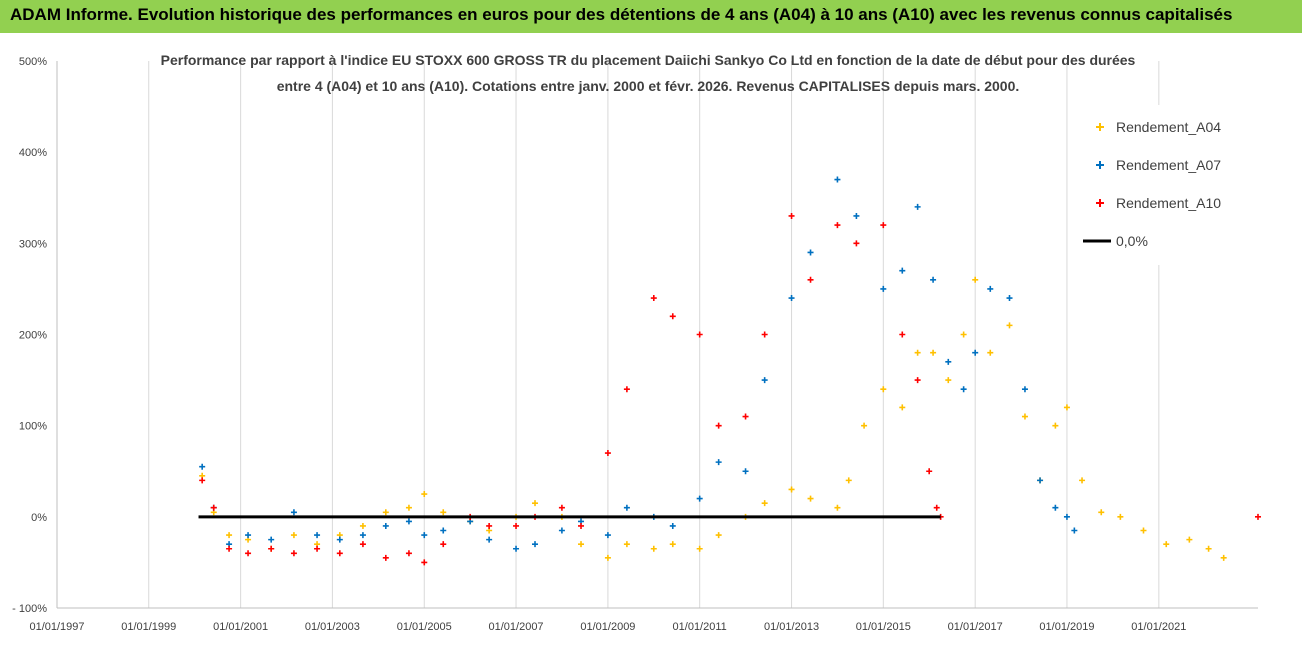 This screenshot has width=1302, height=647. Describe the element at coordinates (56, 627) in the screenshot. I see `x-tick-label: 01/01/1997` at that location.